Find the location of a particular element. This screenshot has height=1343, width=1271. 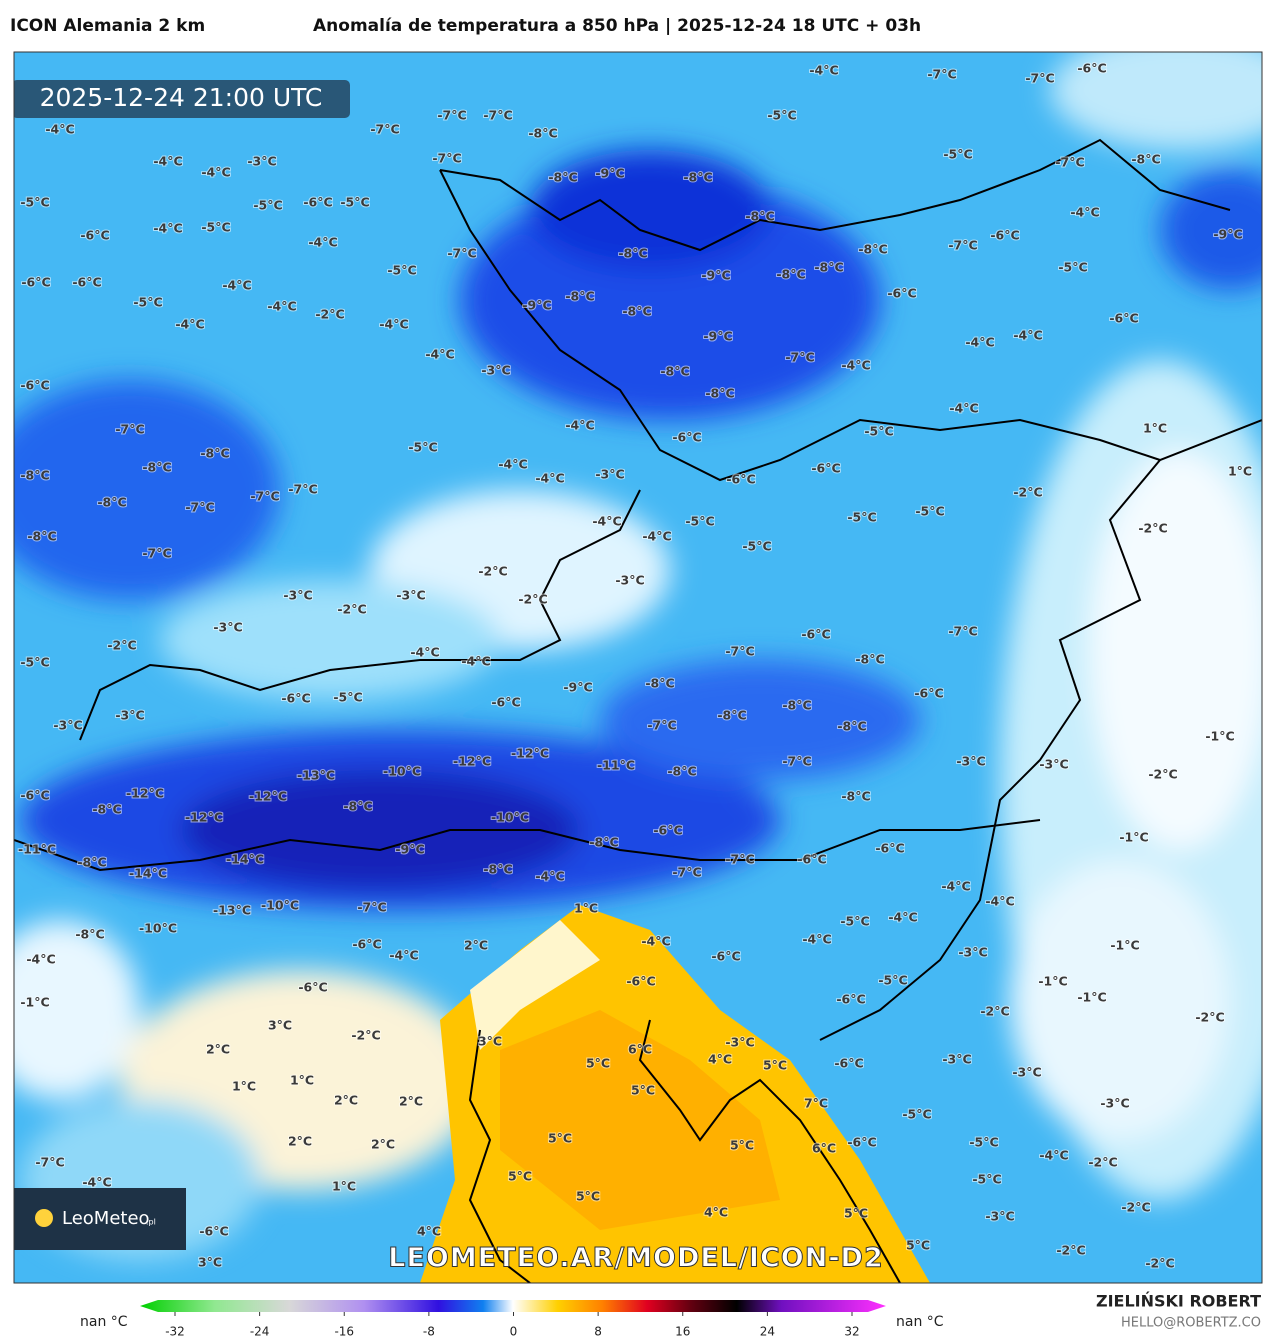

temperature-label: -13°C is located at coordinates (316, 775).